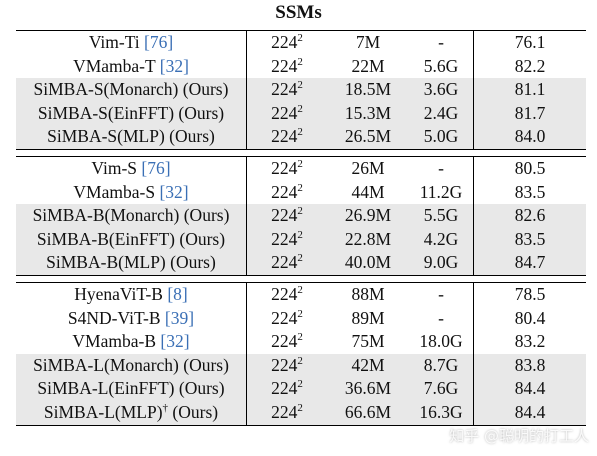 The width and height of the screenshot is (597, 456). I want to click on table-row: Vim-S [76] 2242 26M -80.5, so click(301, 168).